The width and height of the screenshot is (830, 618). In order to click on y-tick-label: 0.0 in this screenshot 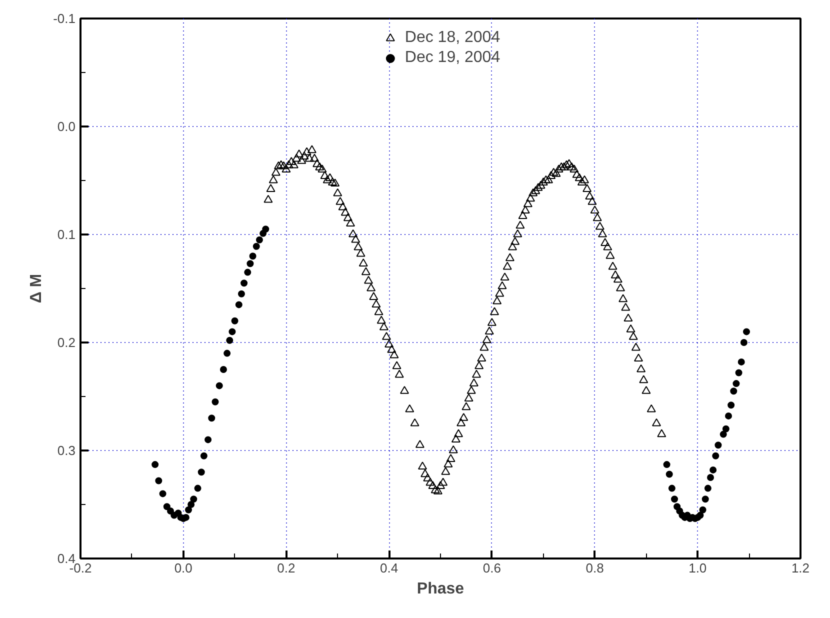, I will do `click(66, 126)`.